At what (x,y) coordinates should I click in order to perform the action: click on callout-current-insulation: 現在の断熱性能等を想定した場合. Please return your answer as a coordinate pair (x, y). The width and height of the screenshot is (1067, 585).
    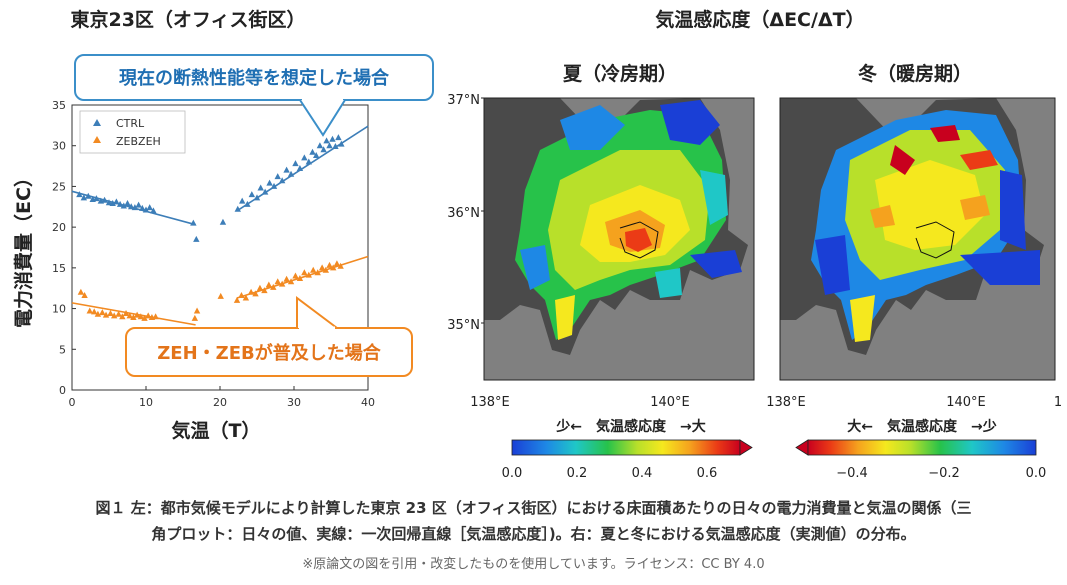
    Looking at the image, I should click on (254, 95).